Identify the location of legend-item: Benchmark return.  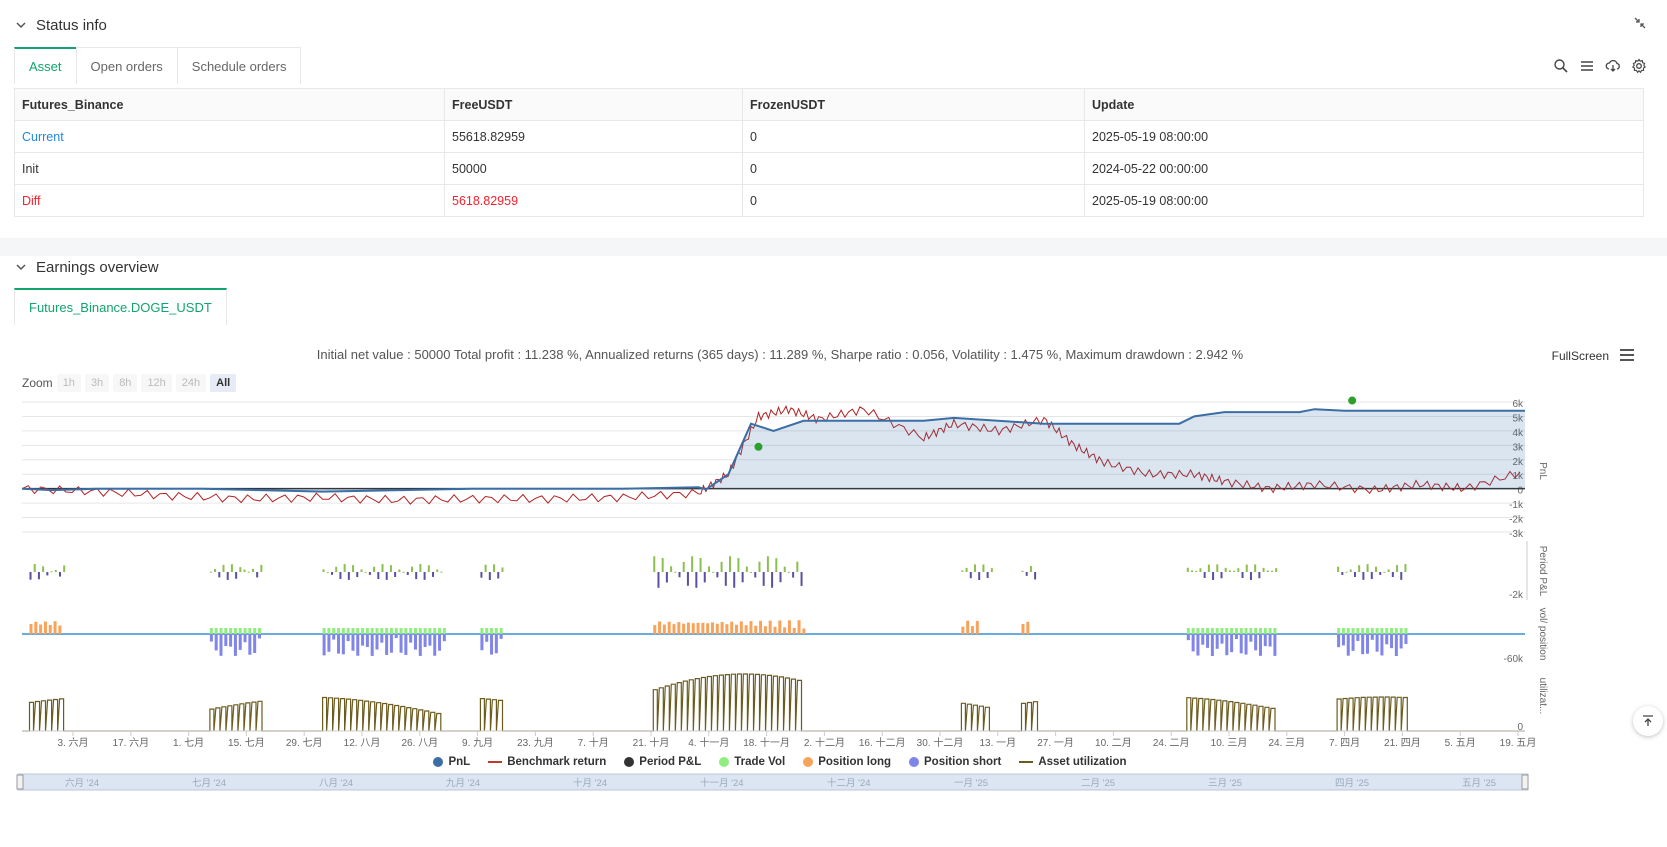
(547, 762).